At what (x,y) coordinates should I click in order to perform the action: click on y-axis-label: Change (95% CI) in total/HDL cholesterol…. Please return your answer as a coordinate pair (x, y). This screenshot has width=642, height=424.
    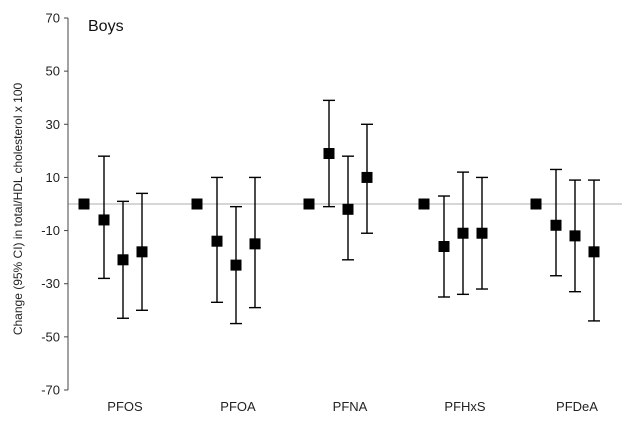
    Looking at the image, I should click on (18, 209).